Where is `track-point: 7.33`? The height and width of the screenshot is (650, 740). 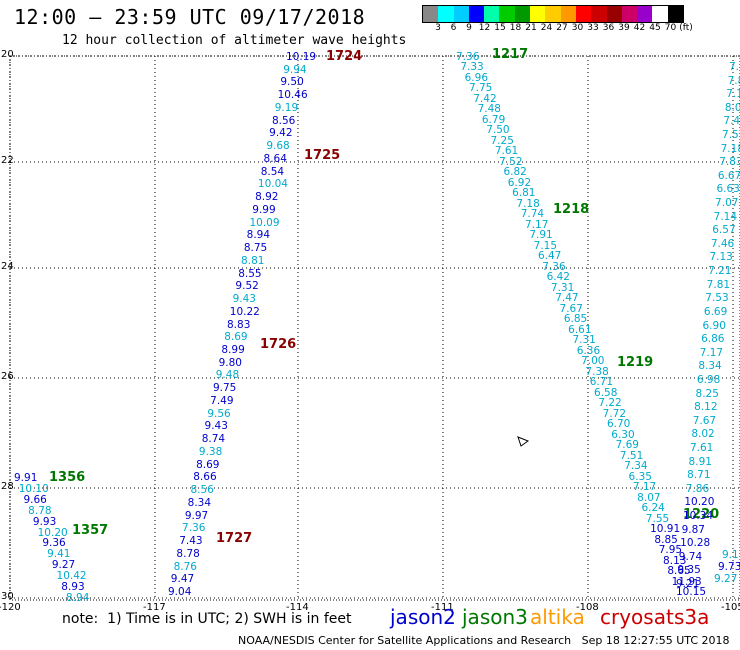 track-point: 7.33 is located at coordinates (472, 67).